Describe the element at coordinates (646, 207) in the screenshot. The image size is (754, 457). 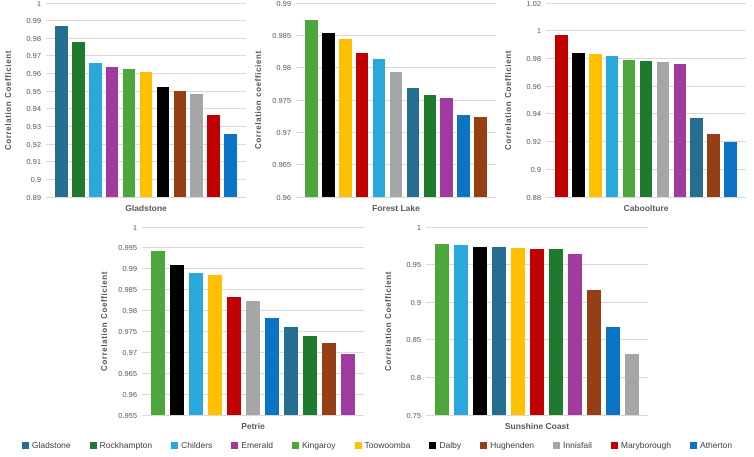
I see `x-axis-title: Caboolture` at that location.